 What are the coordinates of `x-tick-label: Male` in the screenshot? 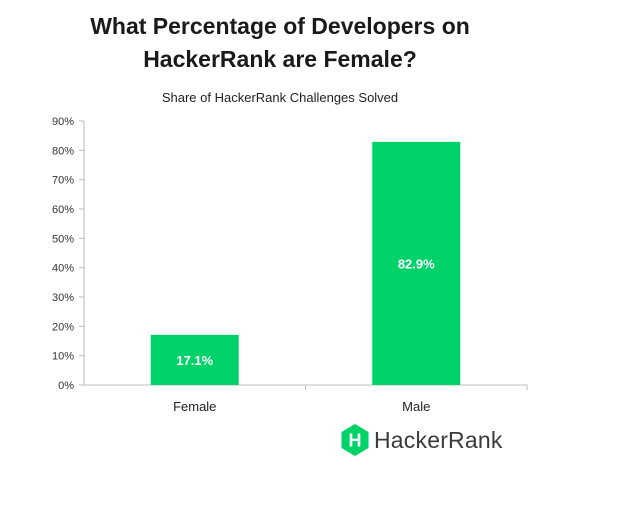 It's located at (416, 406).